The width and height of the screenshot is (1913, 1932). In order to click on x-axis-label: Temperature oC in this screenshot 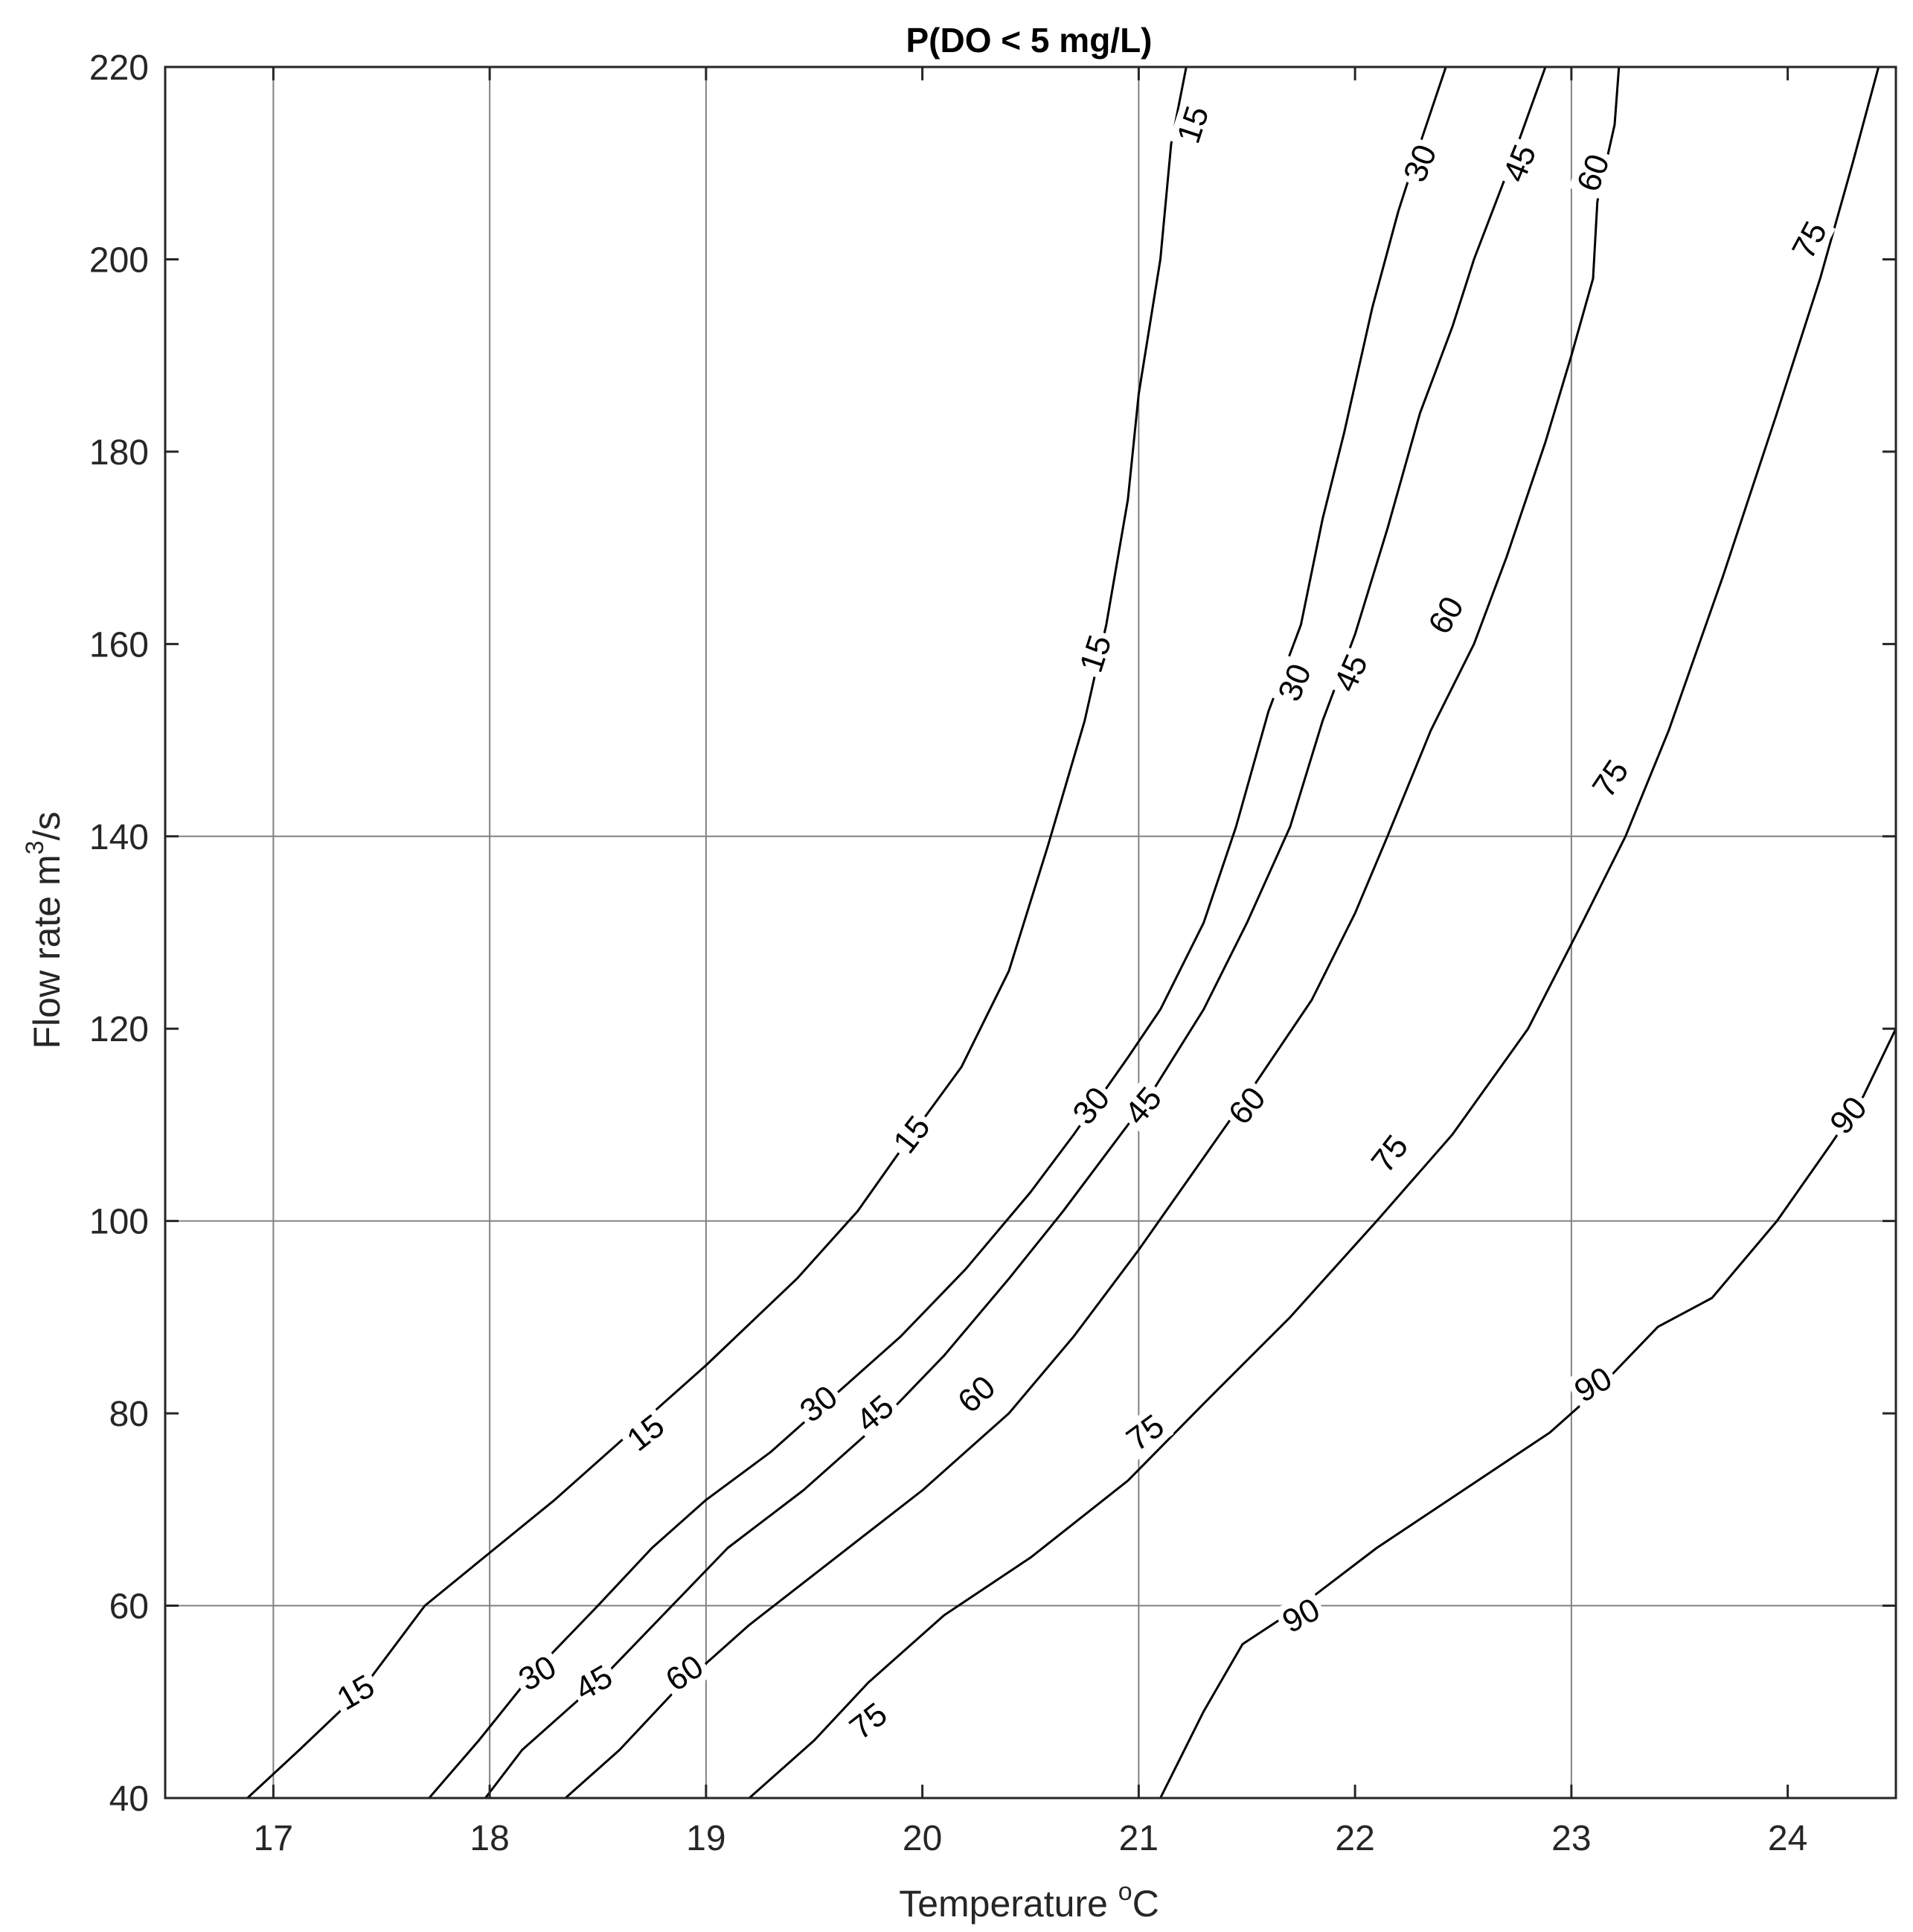, I will do `click(1029, 1901)`.